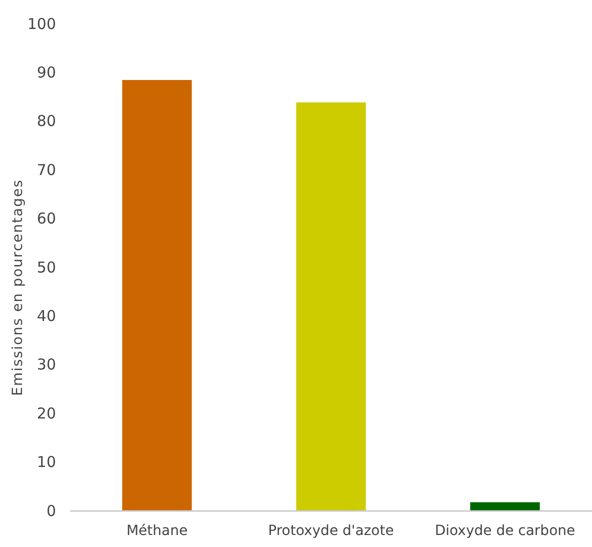  What do you see at coordinates (51, 511) in the screenshot?
I see `y-tick-label: 0` at bounding box center [51, 511].